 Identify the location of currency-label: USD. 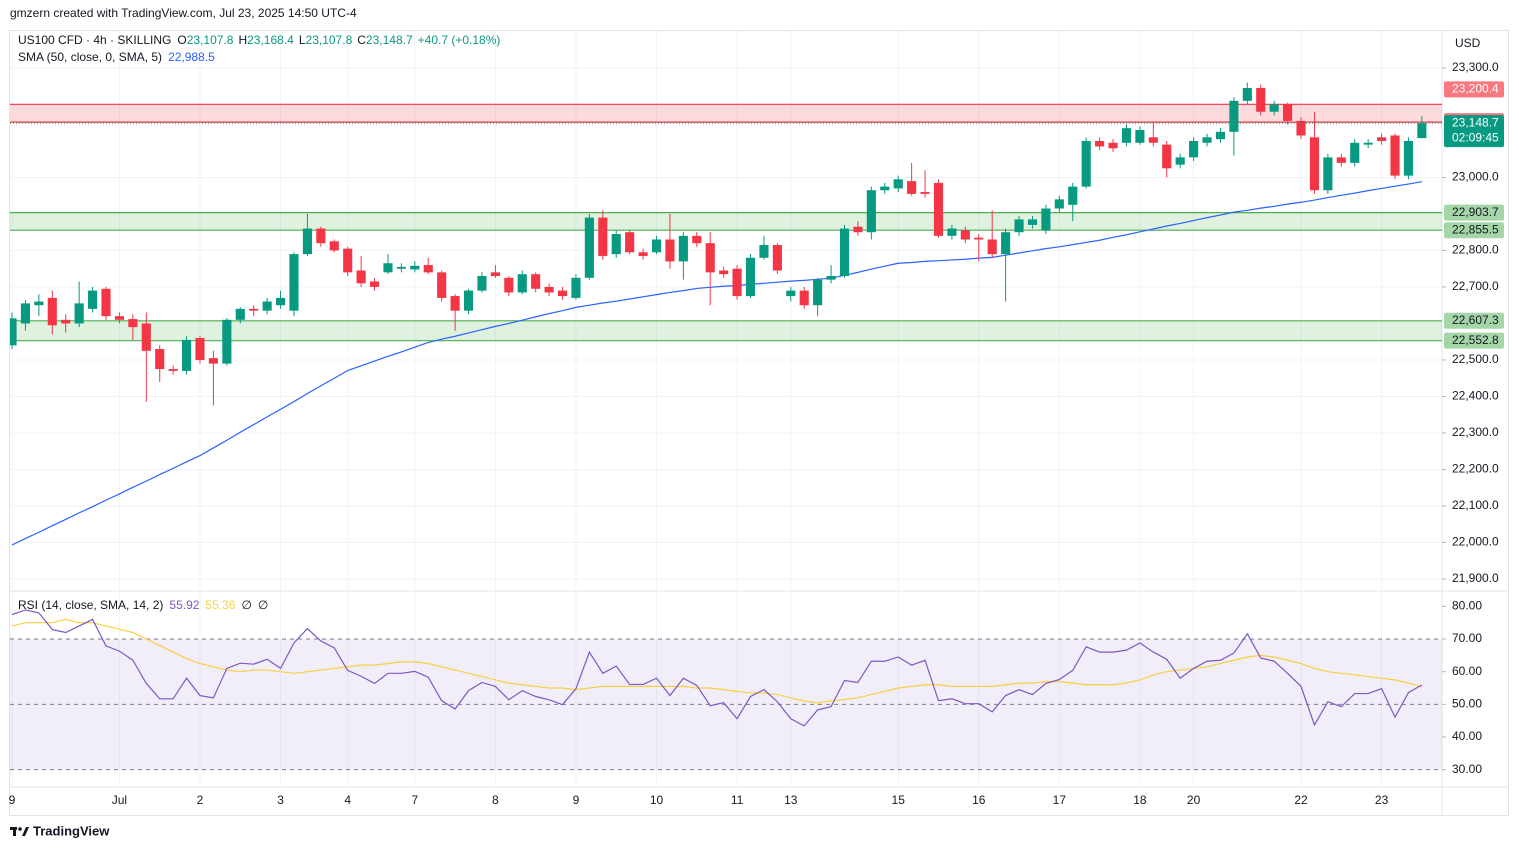
(1468, 43).